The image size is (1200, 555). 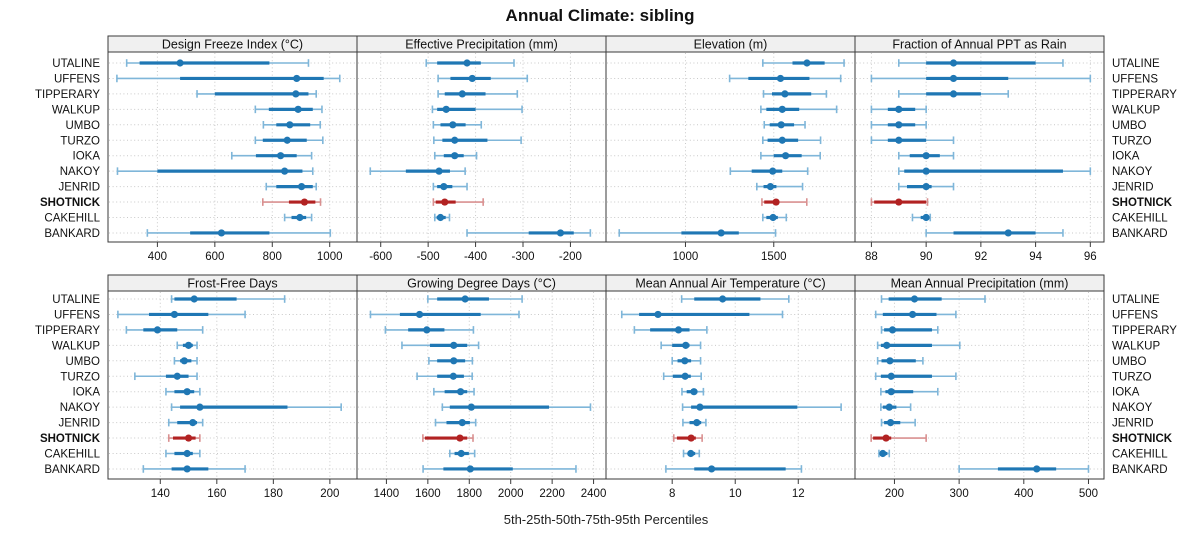 I want to click on site-label-left-turzo: TURZO, so click(x=80, y=141).